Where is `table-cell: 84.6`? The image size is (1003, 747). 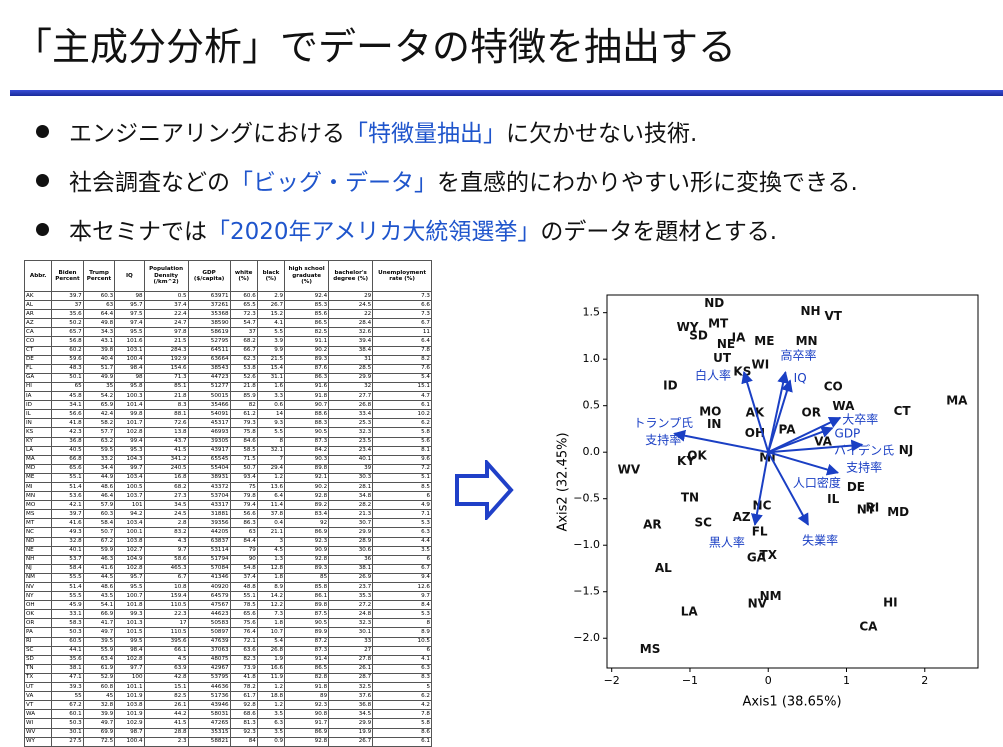 table-cell: 84.6 is located at coordinates (243, 441).